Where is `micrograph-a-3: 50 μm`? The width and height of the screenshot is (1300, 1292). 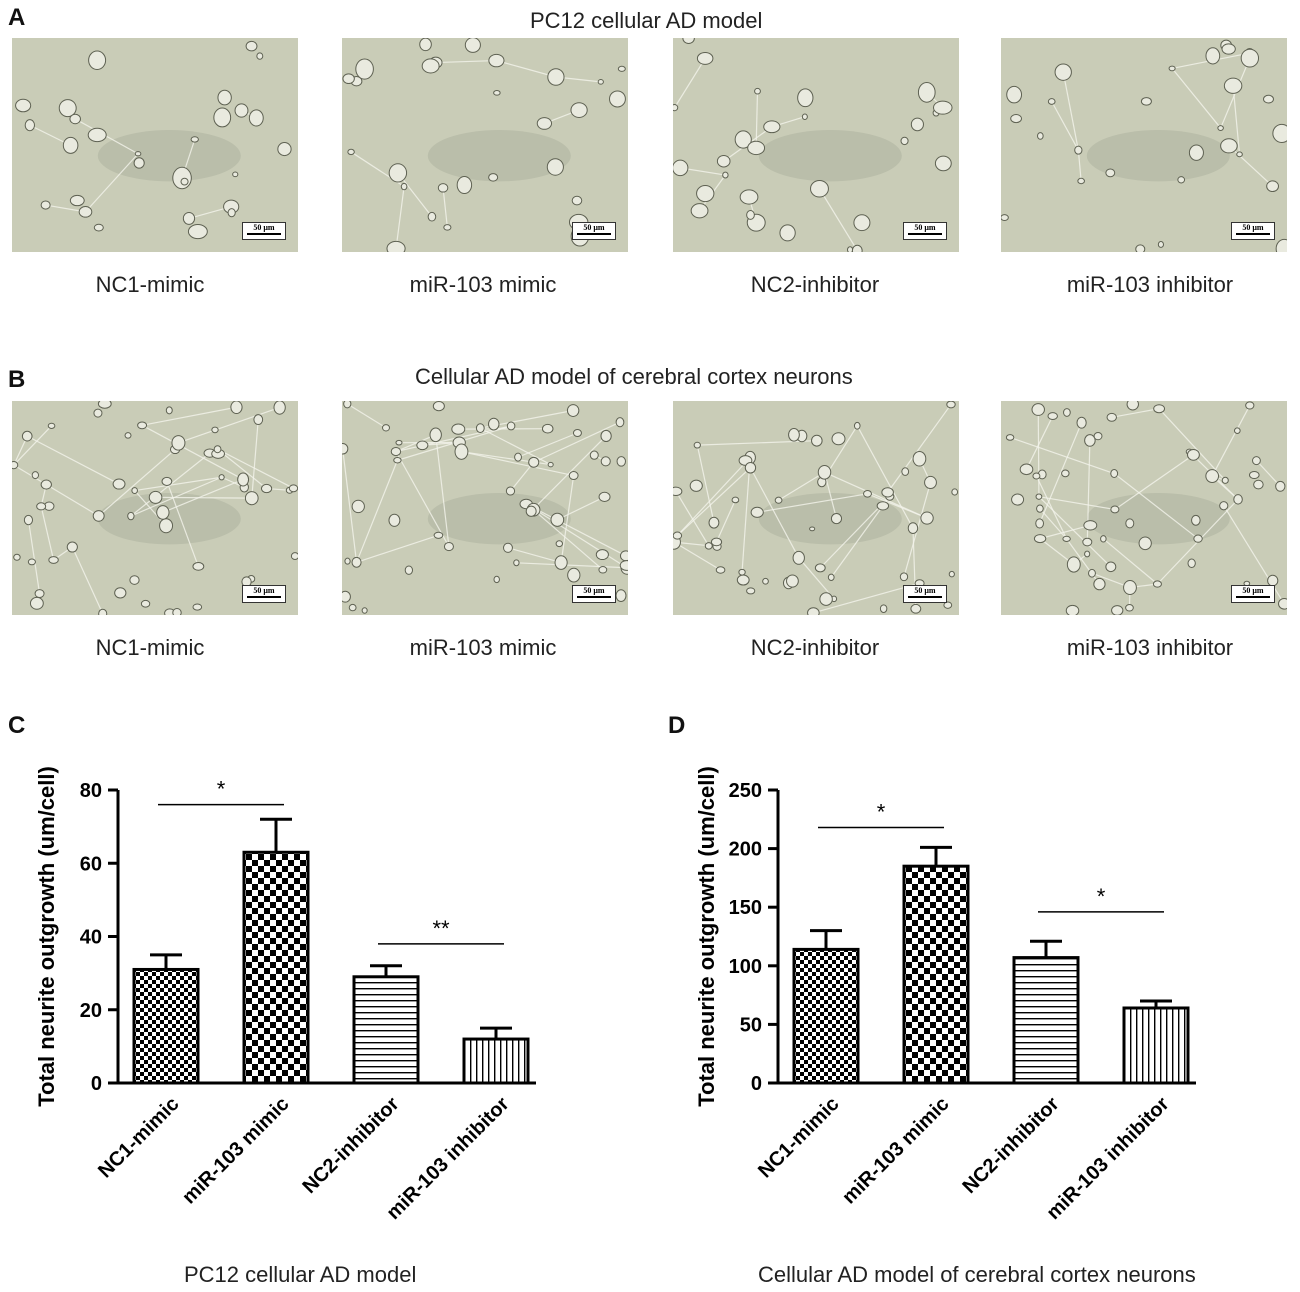
micrograph-a-3: 50 μm is located at coordinates (816, 145).